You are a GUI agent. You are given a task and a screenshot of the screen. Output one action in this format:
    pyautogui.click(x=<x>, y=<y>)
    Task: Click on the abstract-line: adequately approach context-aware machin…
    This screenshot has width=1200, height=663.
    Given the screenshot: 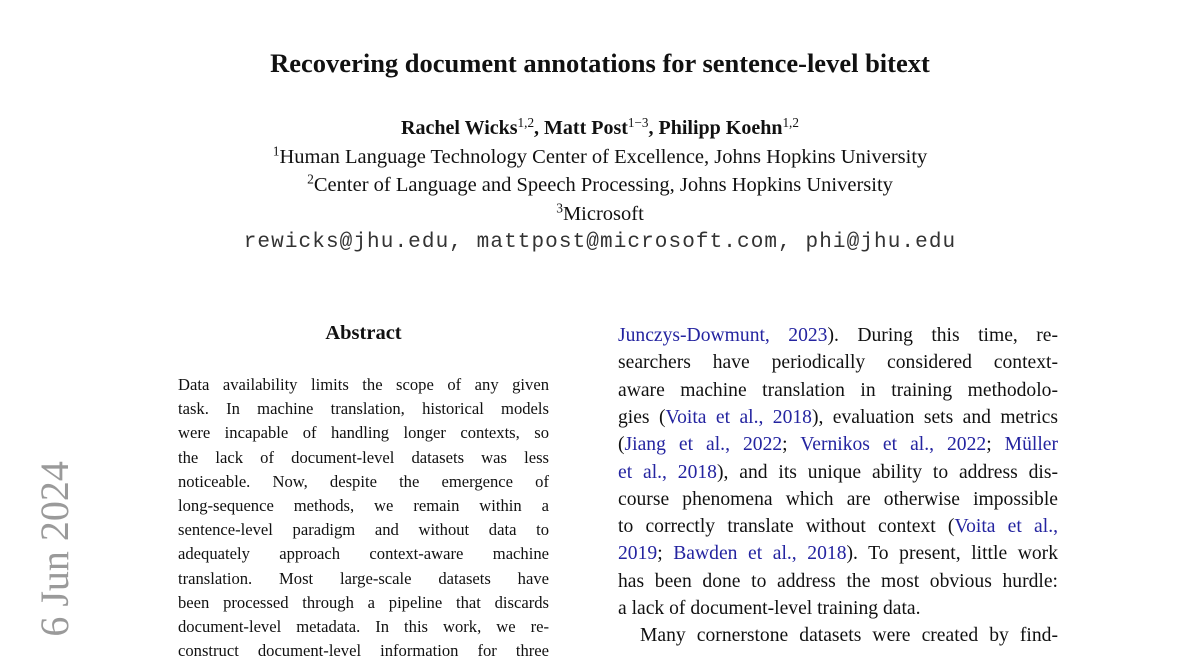 What is the action you would take?
    pyautogui.click(x=363, y=554)
    